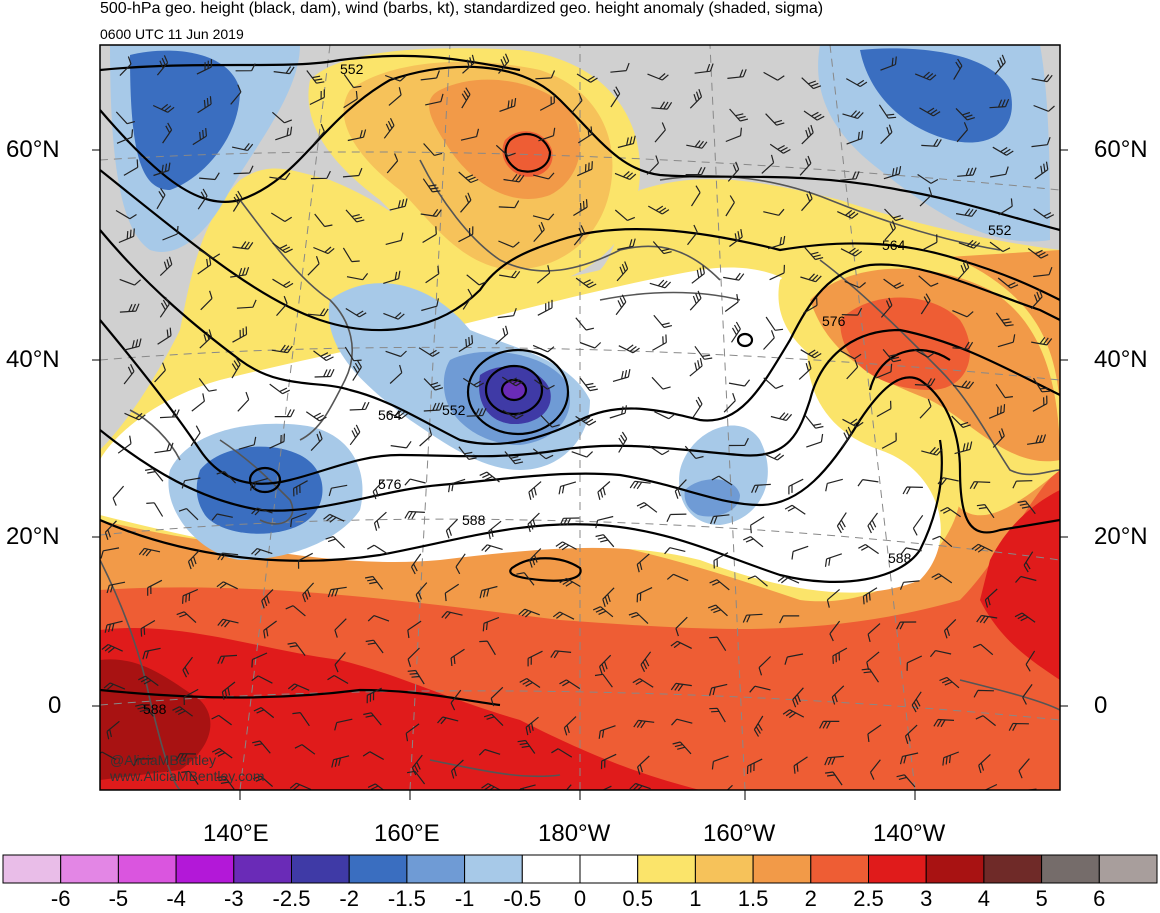  I want to click on colorbar-tick-label: 6, so click(1099, 898).